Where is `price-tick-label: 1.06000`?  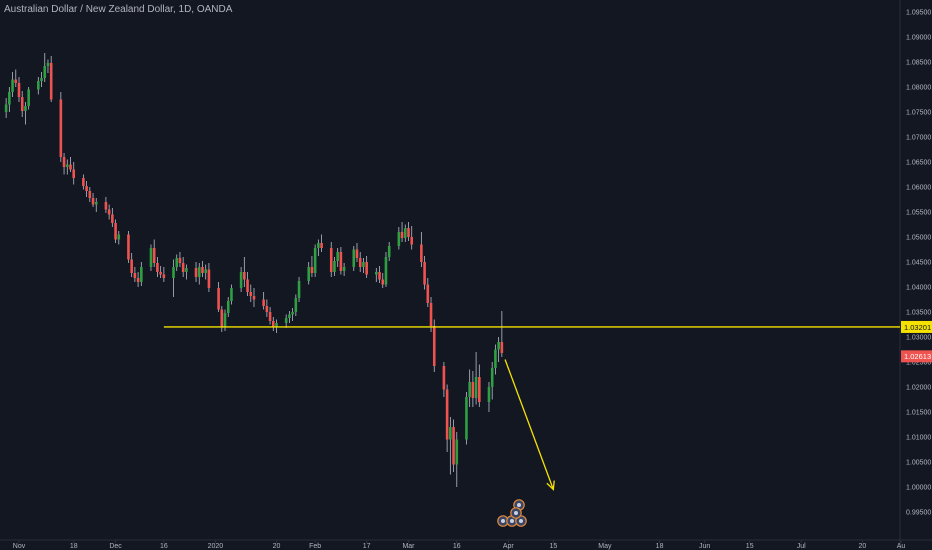
price-tick-label: 1.06000 is located at coordinates (918, 188).